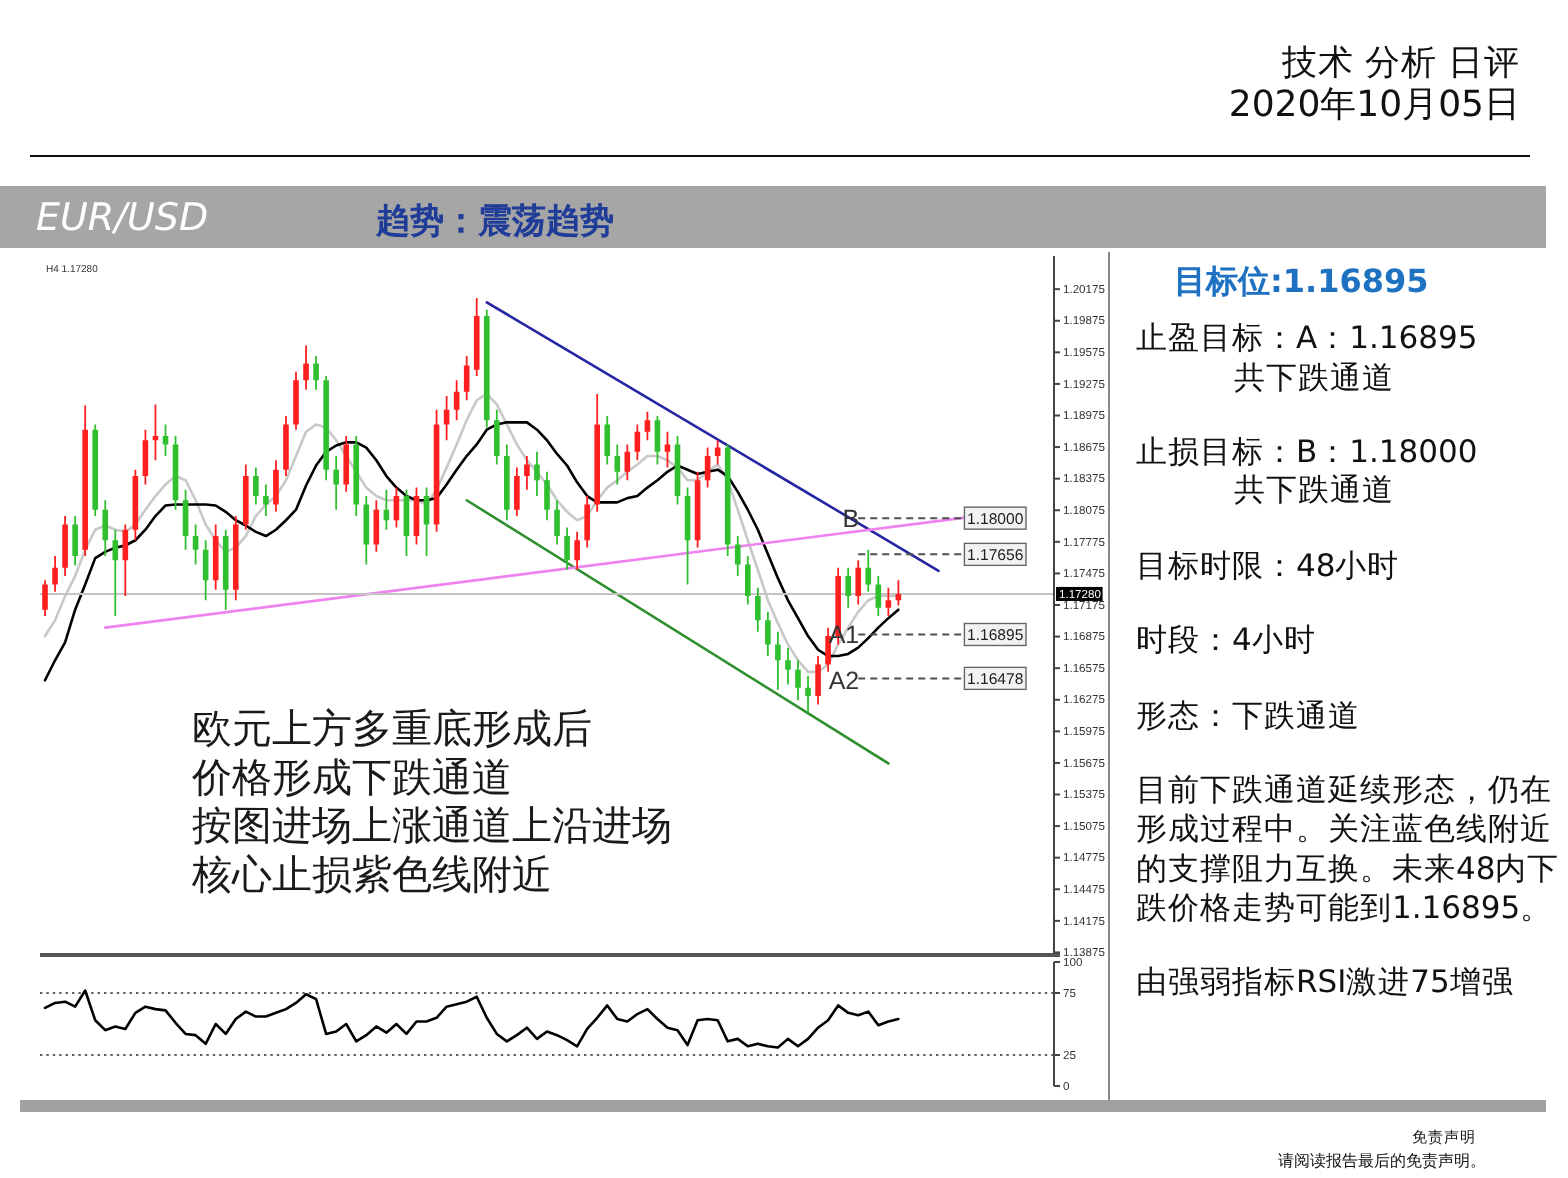 The width and height of the screenshot is (1568, 1178). I want to click on text: 止盈目标：A：1.16895, so click(1307, 338).